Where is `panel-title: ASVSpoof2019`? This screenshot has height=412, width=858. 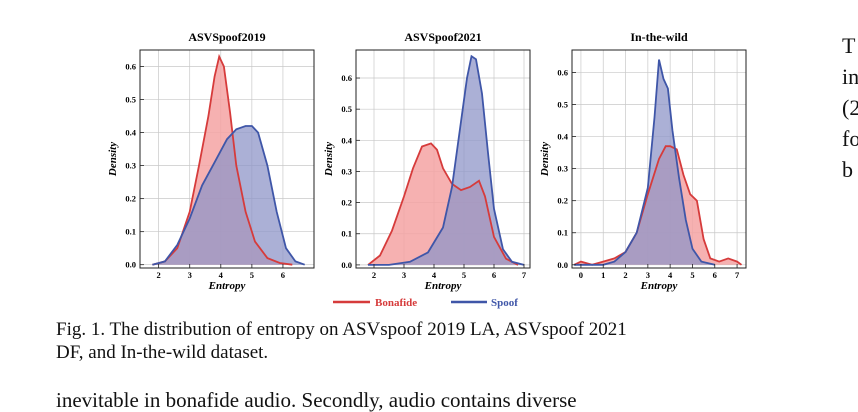
panel-title: ASVSpoof2019 is located at coordinates (226, 37).